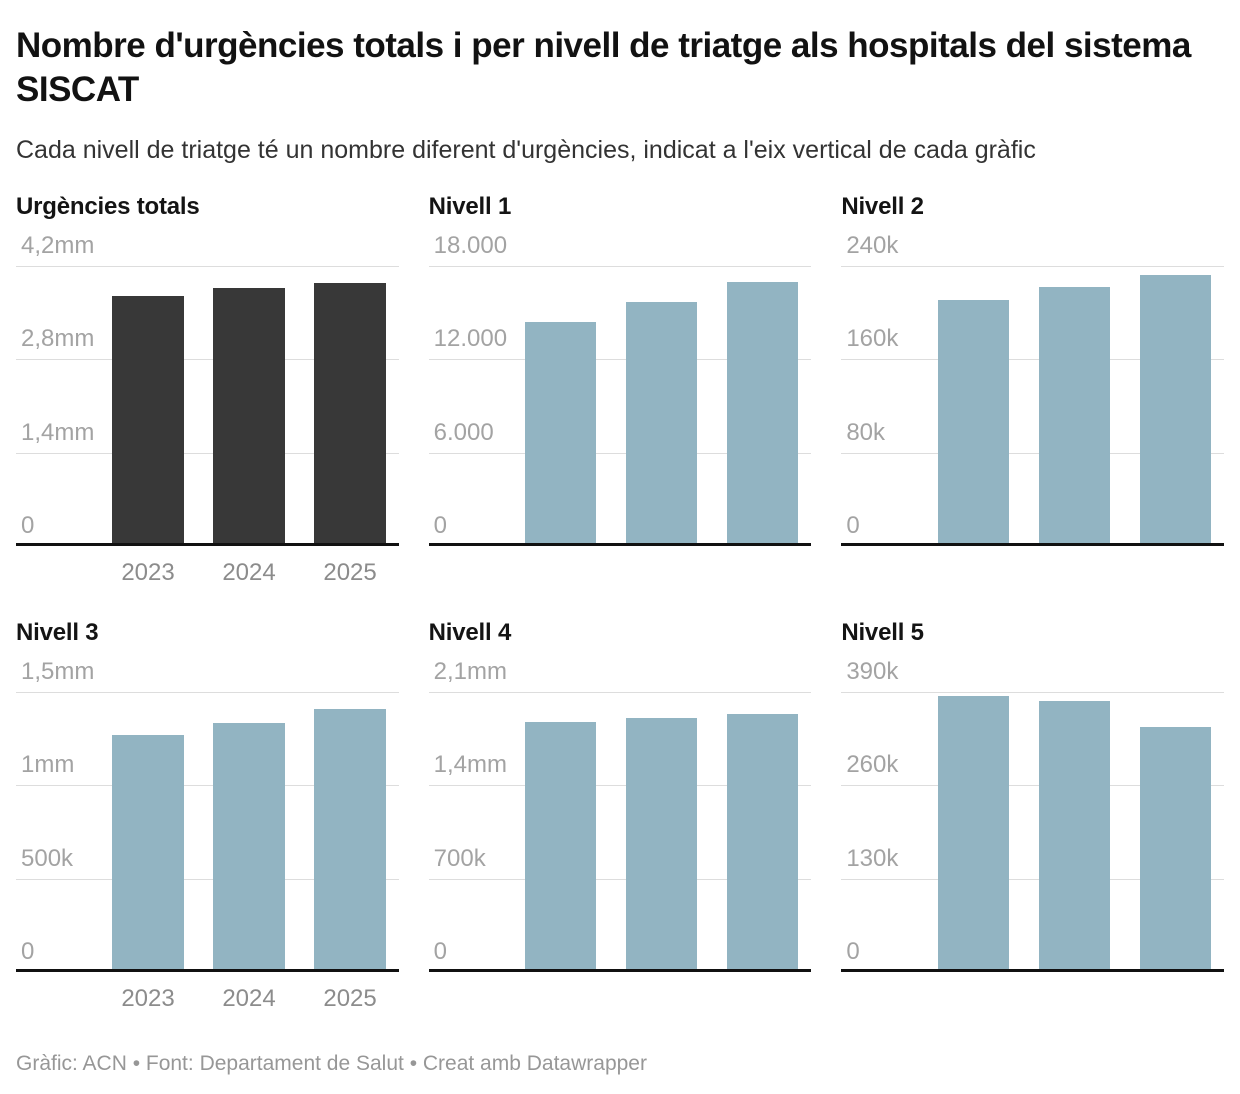 This screenshot has height=1094, width=1240. Describe the element at coordinates (470, 671) in the screenshot. I see `y-tick-label: 2,1mm` at that location.